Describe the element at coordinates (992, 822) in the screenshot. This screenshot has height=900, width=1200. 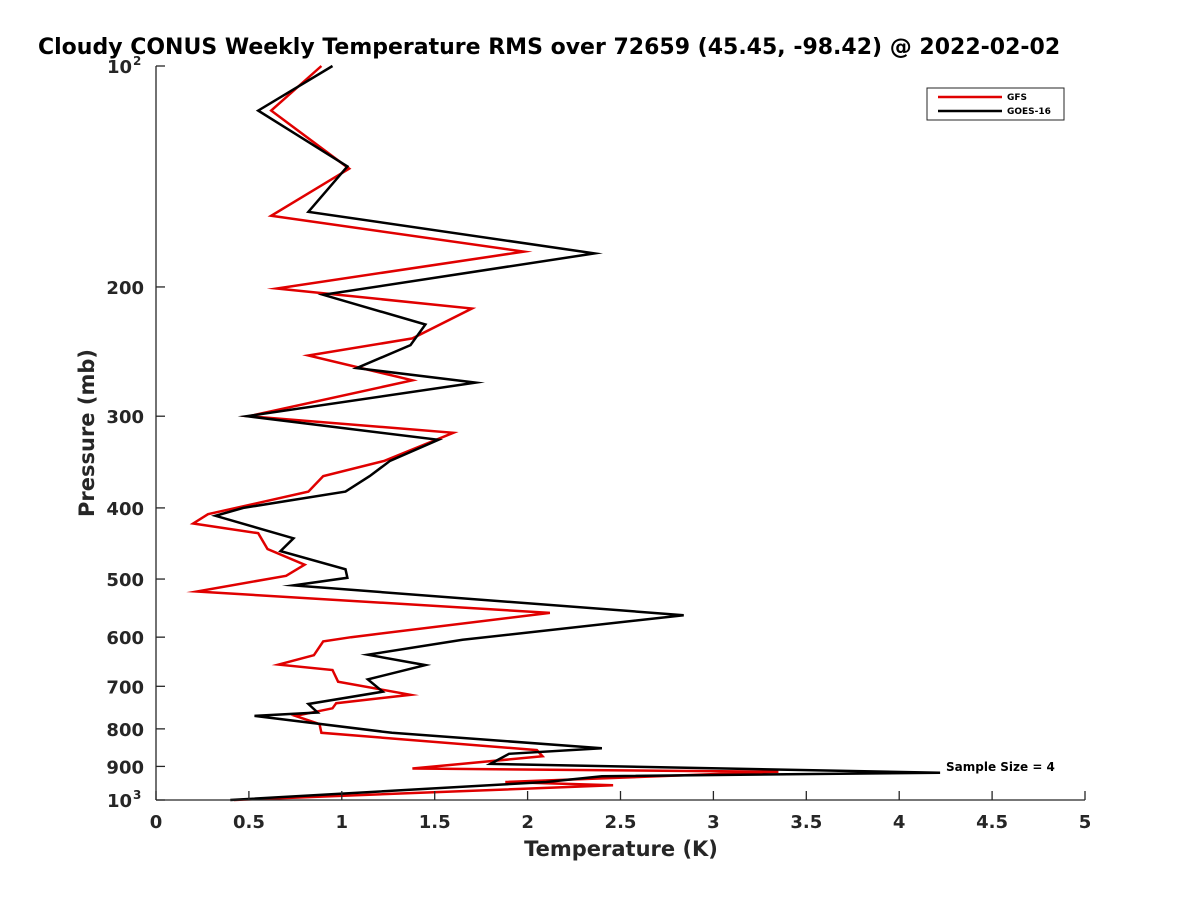
I see `x-tick-label: 4.5` at that location.